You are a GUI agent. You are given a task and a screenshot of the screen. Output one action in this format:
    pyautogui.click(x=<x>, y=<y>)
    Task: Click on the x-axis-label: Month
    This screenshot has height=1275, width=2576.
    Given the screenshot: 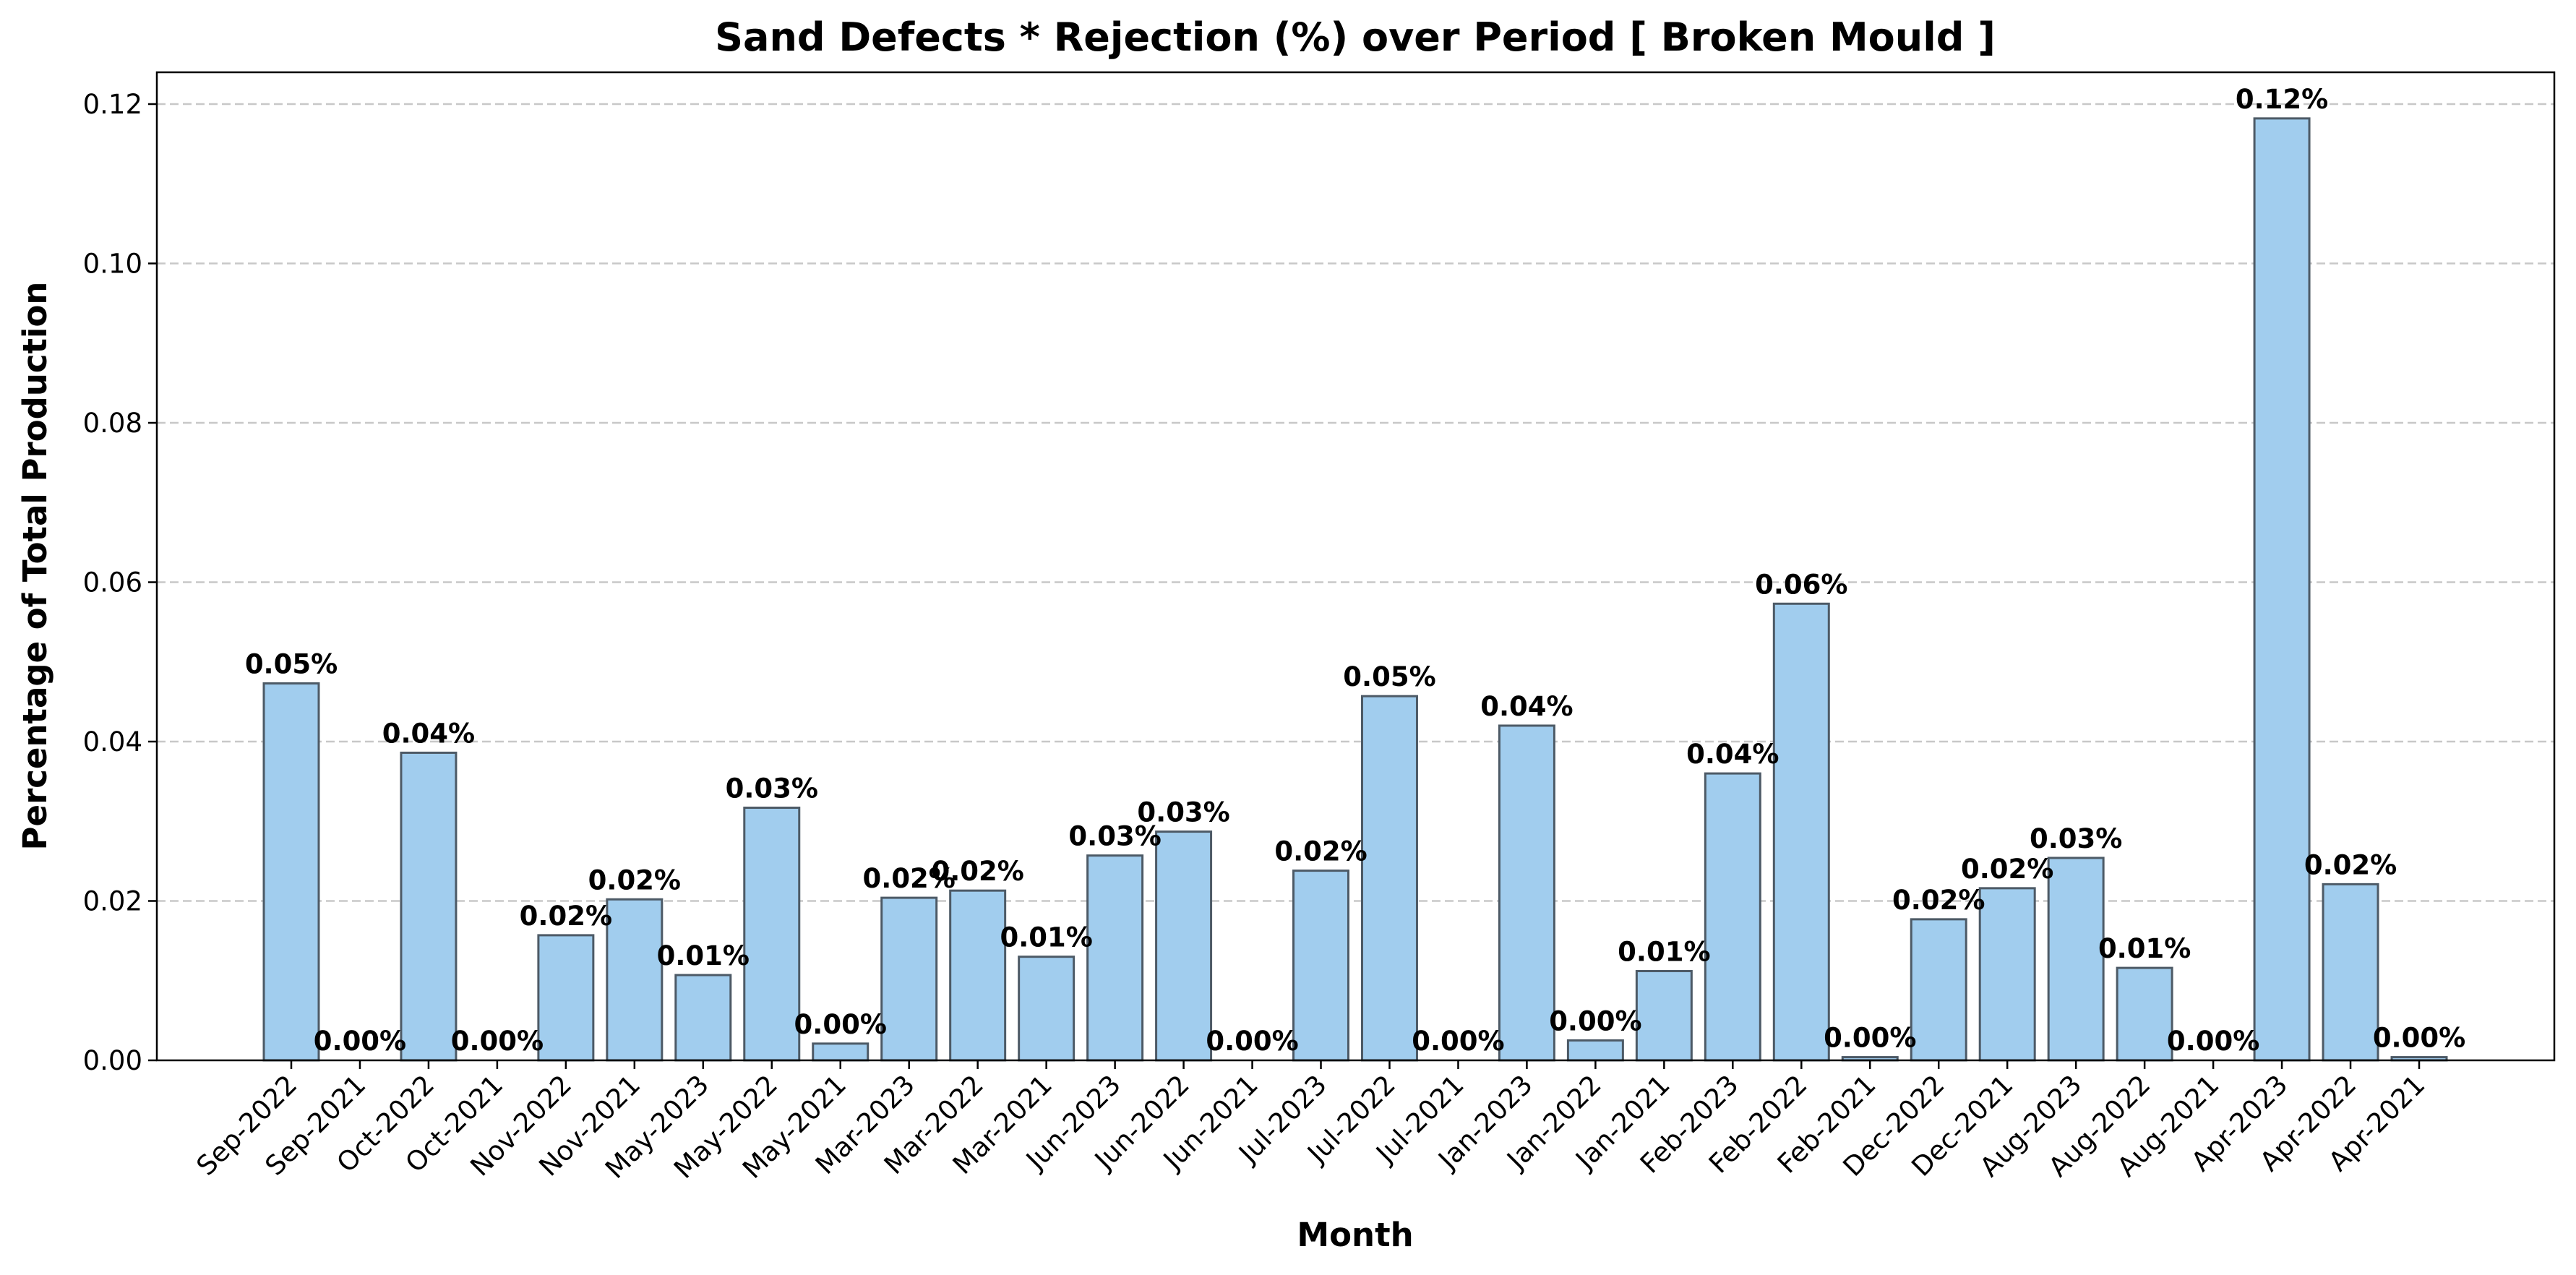 What is the action you would take?
    pyautogui.click(x=1355, y=1235)
    